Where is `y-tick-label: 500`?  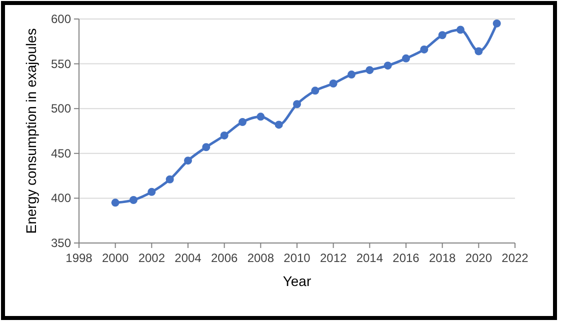 y-tick-label: 500 is located at coordinates (61, 109).